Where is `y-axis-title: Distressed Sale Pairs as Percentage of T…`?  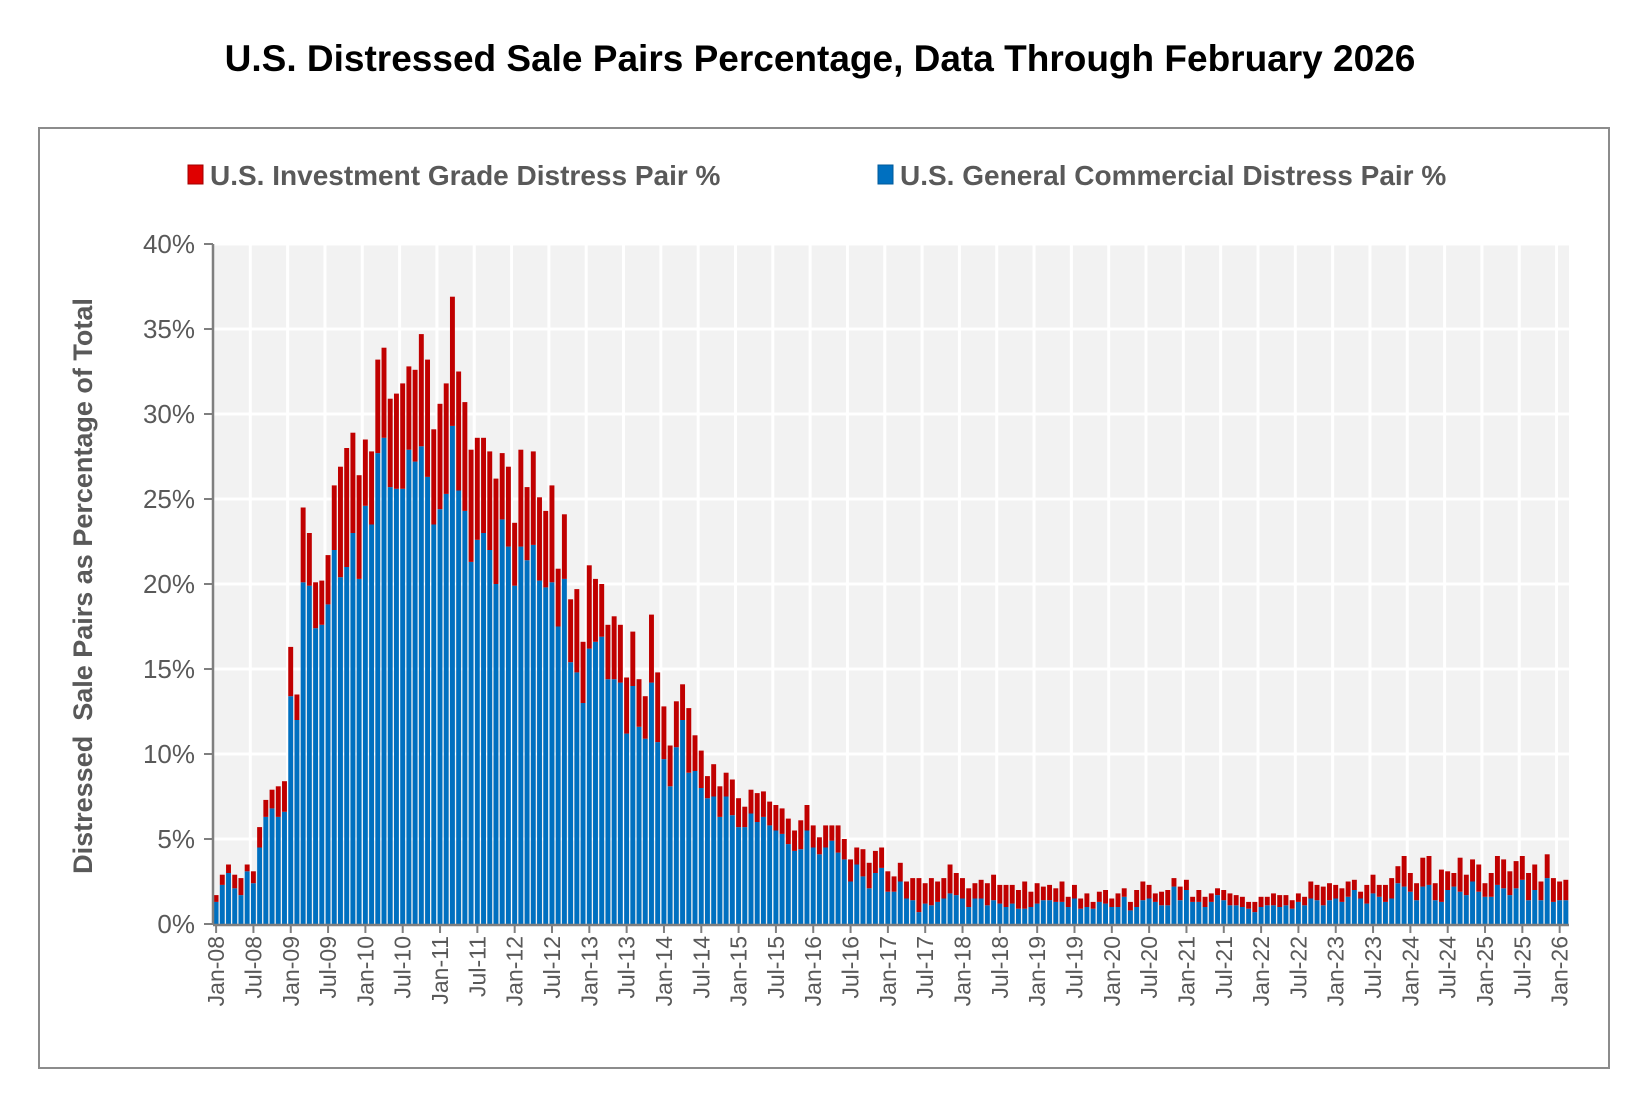 y-axis-title: Distressed Sale Pairs as Percentage of T… is located at coordinates (83, 586).